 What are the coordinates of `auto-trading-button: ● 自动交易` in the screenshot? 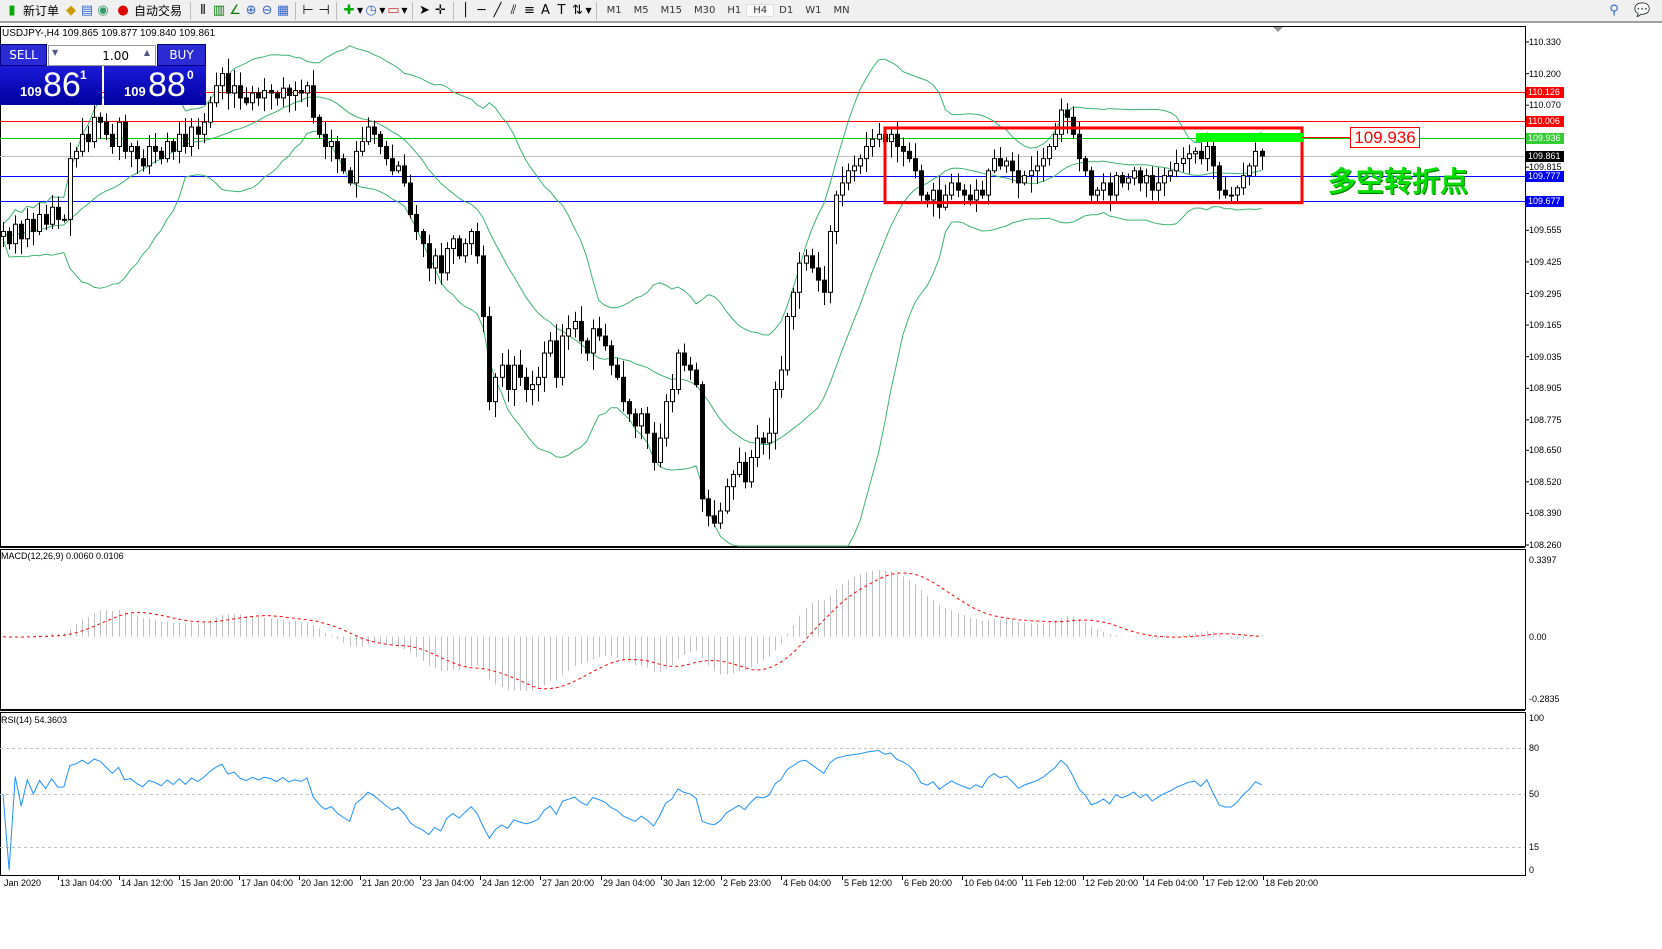 It's located at (148, 11).